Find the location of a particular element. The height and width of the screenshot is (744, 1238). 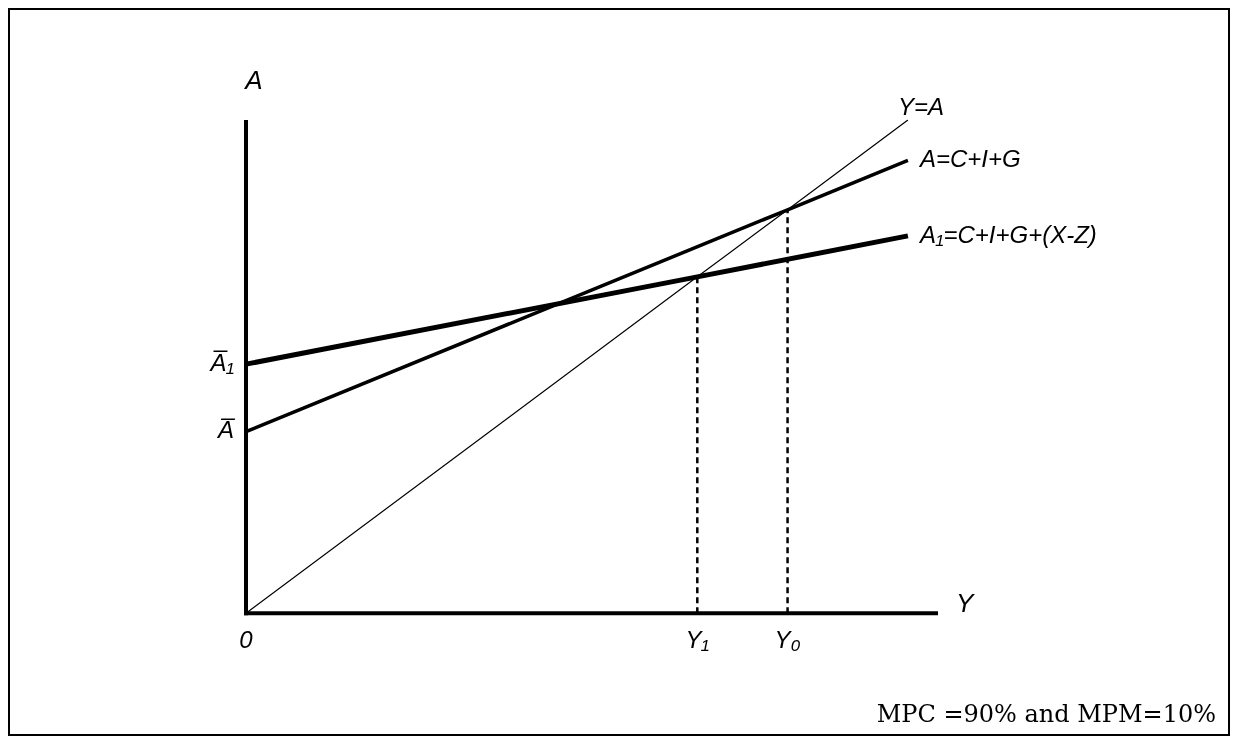

text: MPC =90% and MPM=10% is located at coordinates (1046, 714).